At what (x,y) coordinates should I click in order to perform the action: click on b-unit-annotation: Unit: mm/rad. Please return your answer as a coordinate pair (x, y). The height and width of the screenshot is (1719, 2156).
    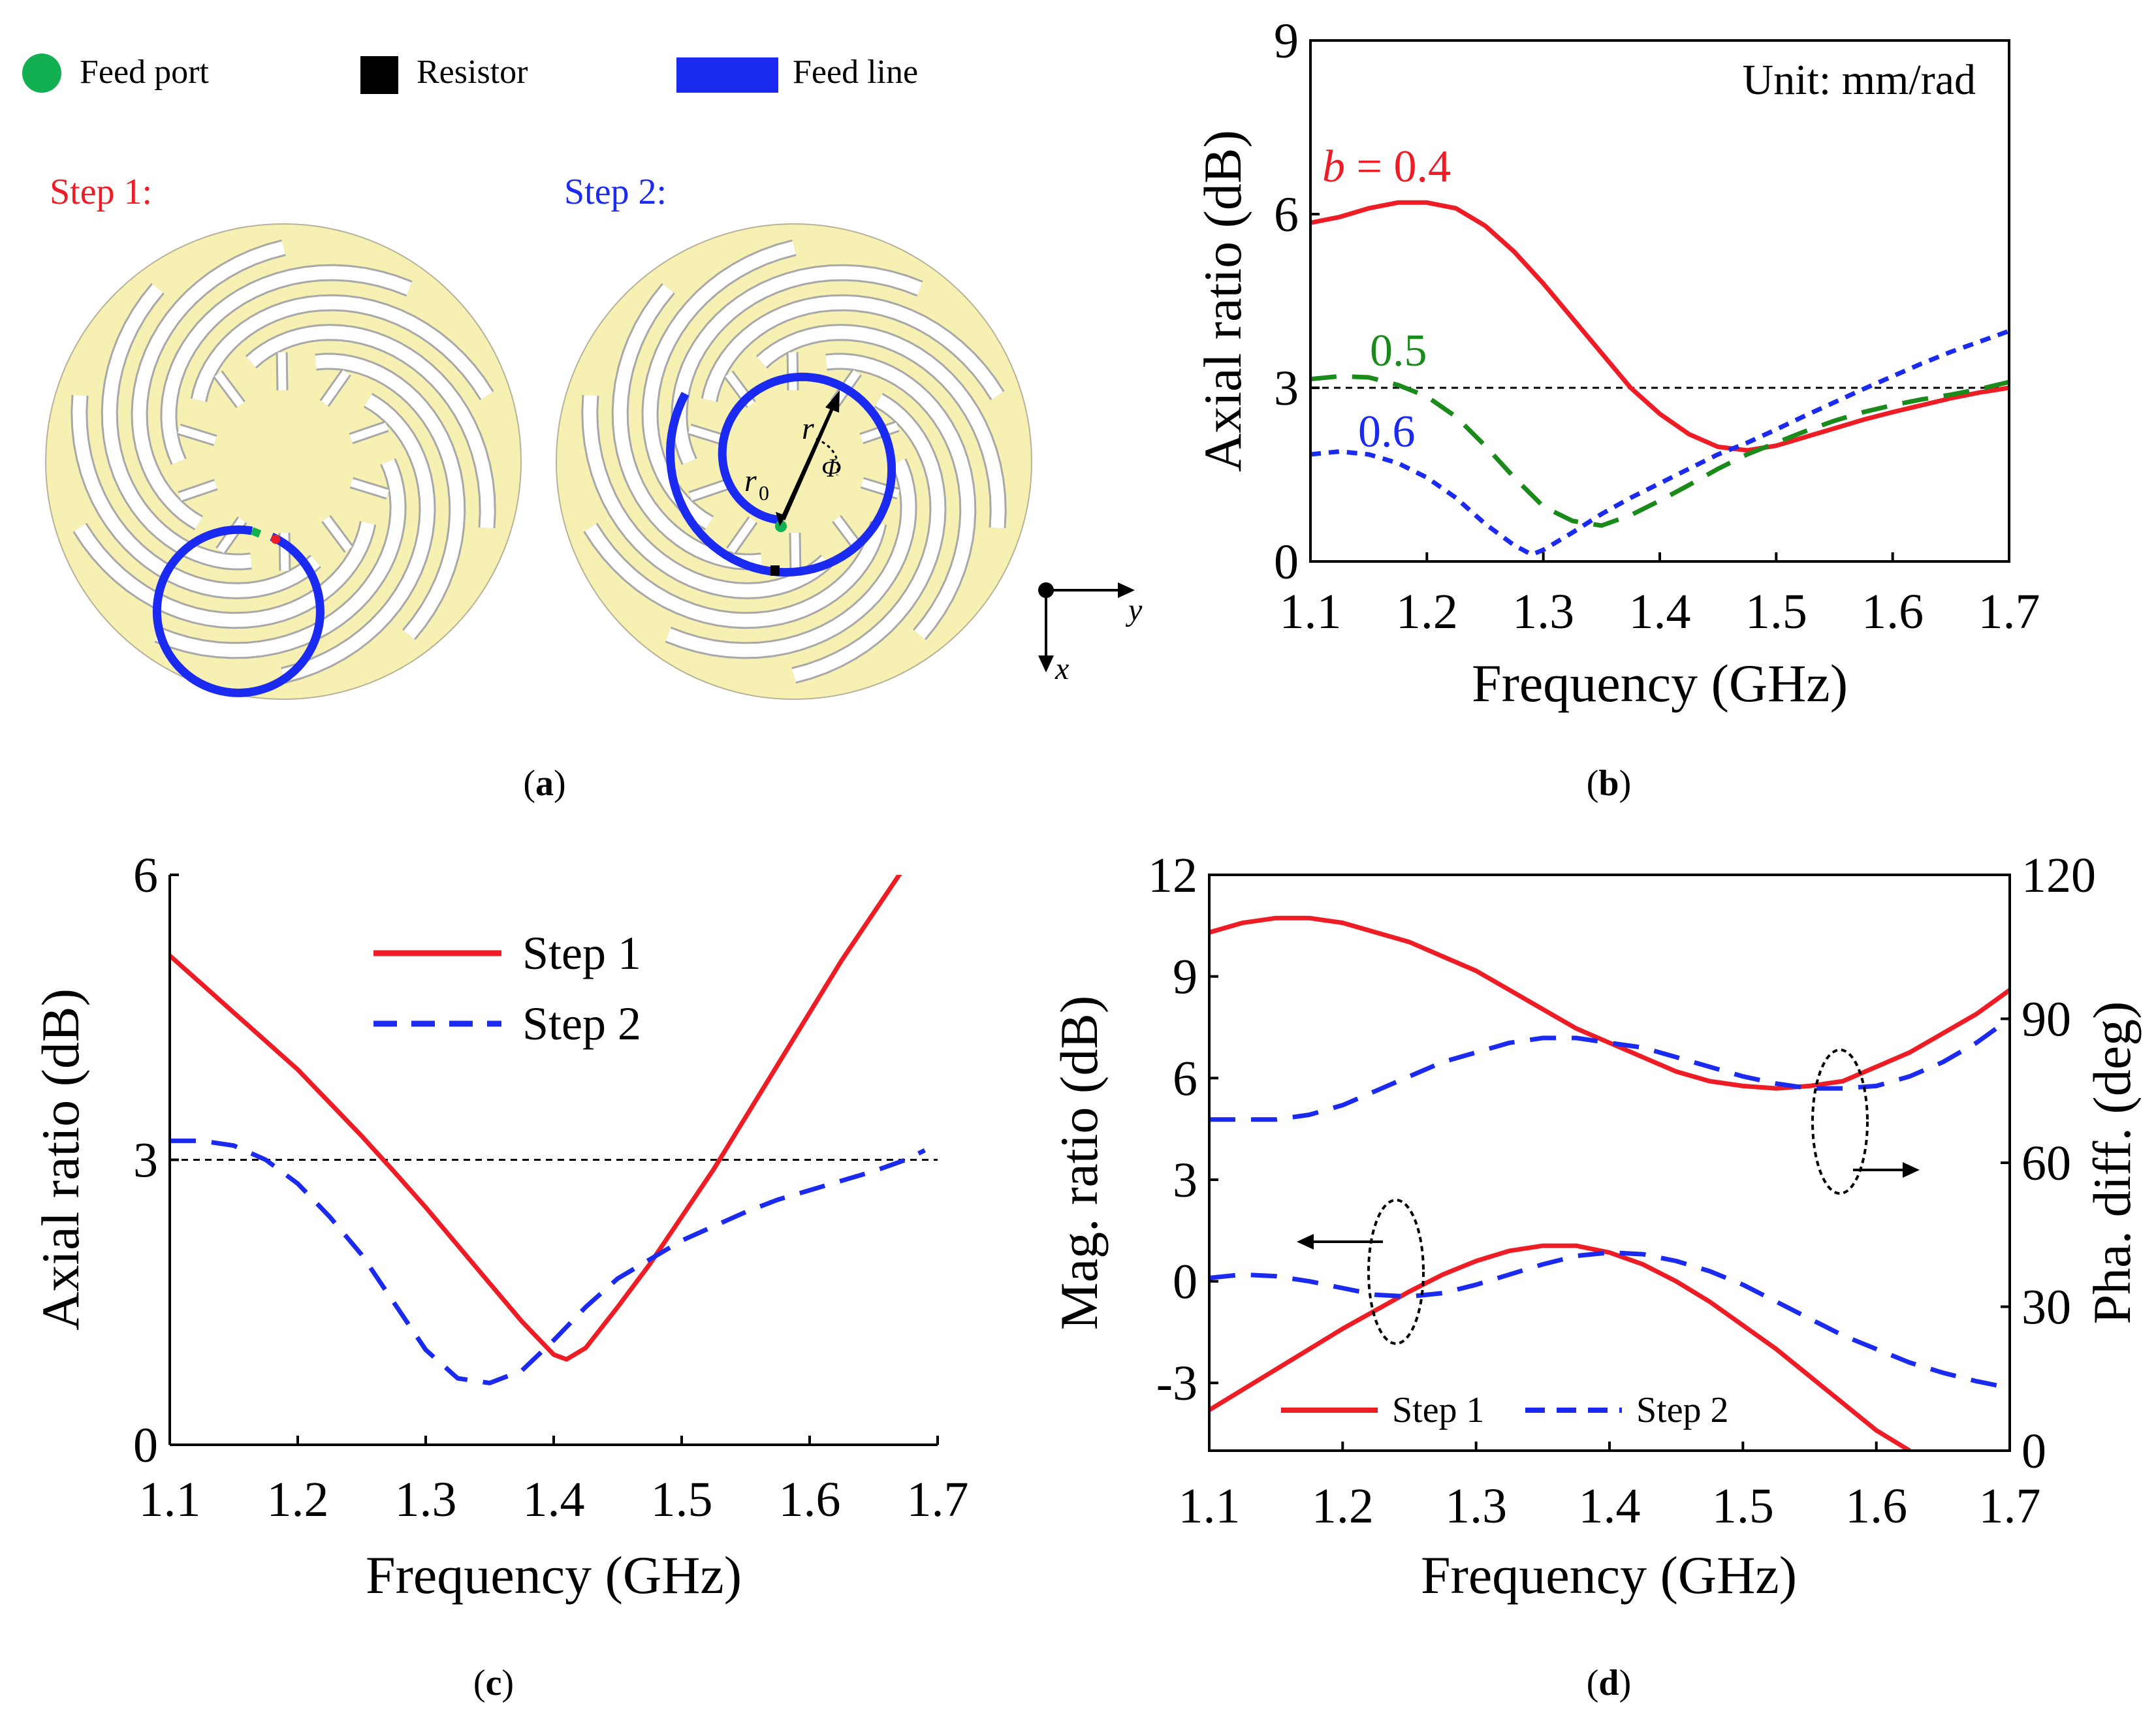
    Looking at the image, I should click on (1859, 80).